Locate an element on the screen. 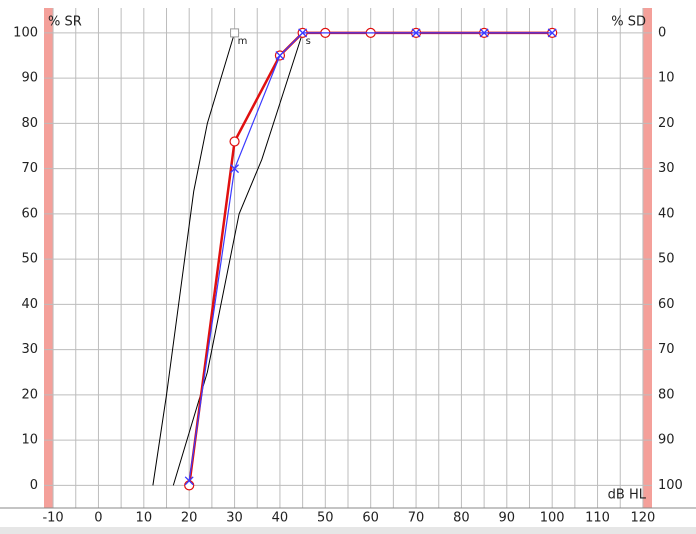 The image size is (696, 534). y2-tick-label: 70 is located at coordinates (666, 349).